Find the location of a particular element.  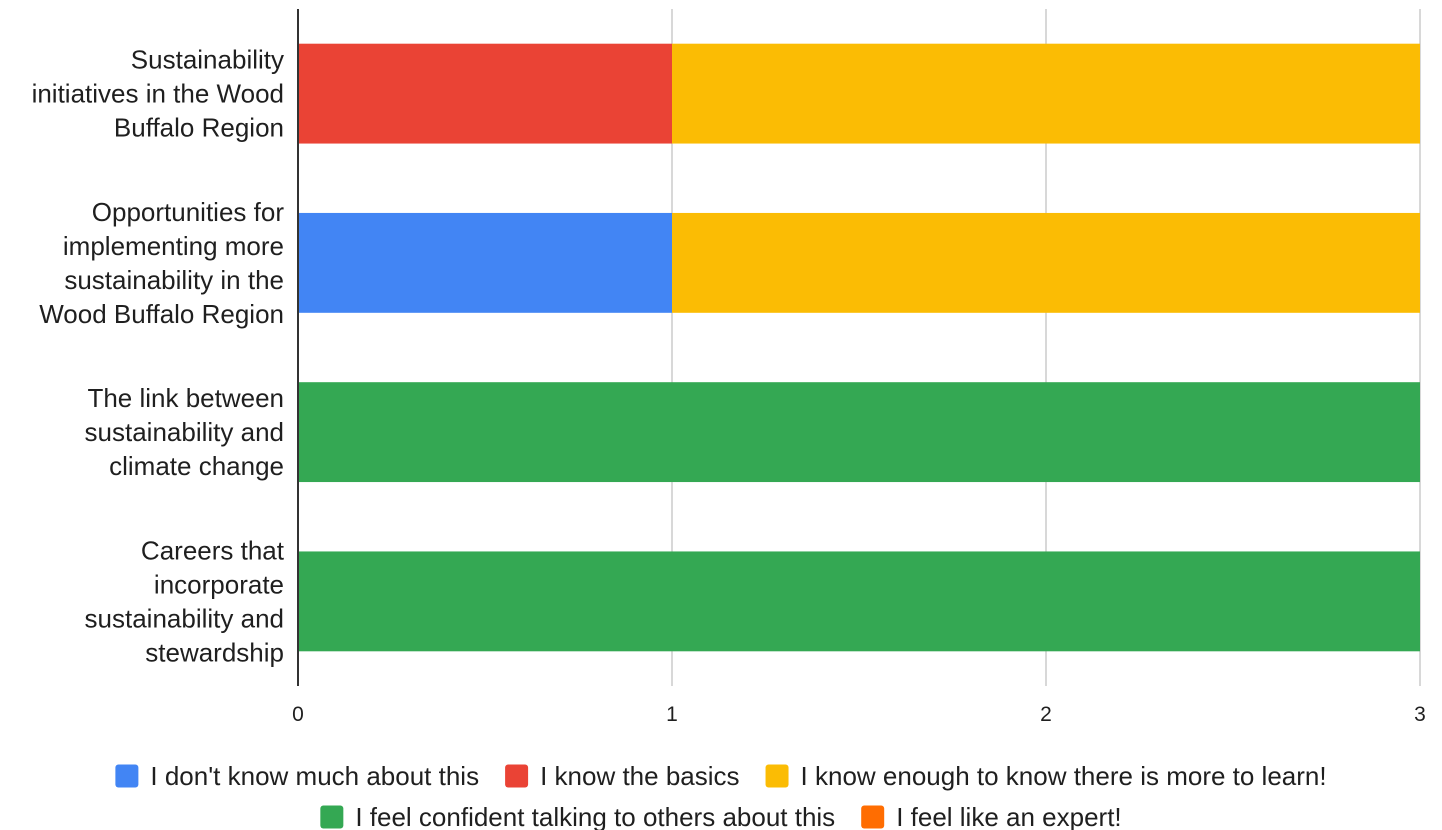

legend-item-0: I don't know much about this is located at coordinates (297, 776).